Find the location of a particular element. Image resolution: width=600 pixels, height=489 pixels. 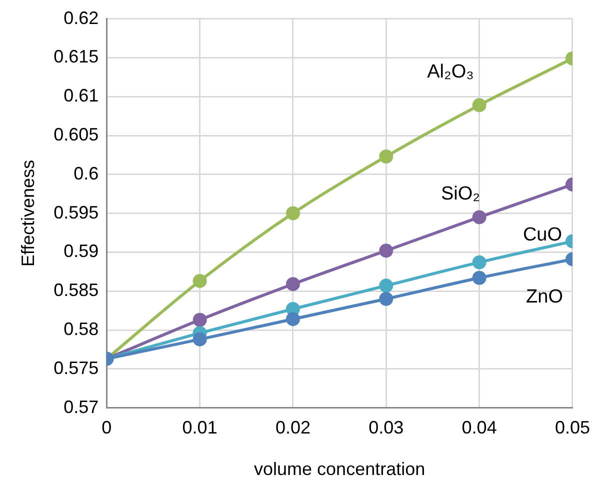

x-axis-title: volume concentration is located at coordinates (340, 469).